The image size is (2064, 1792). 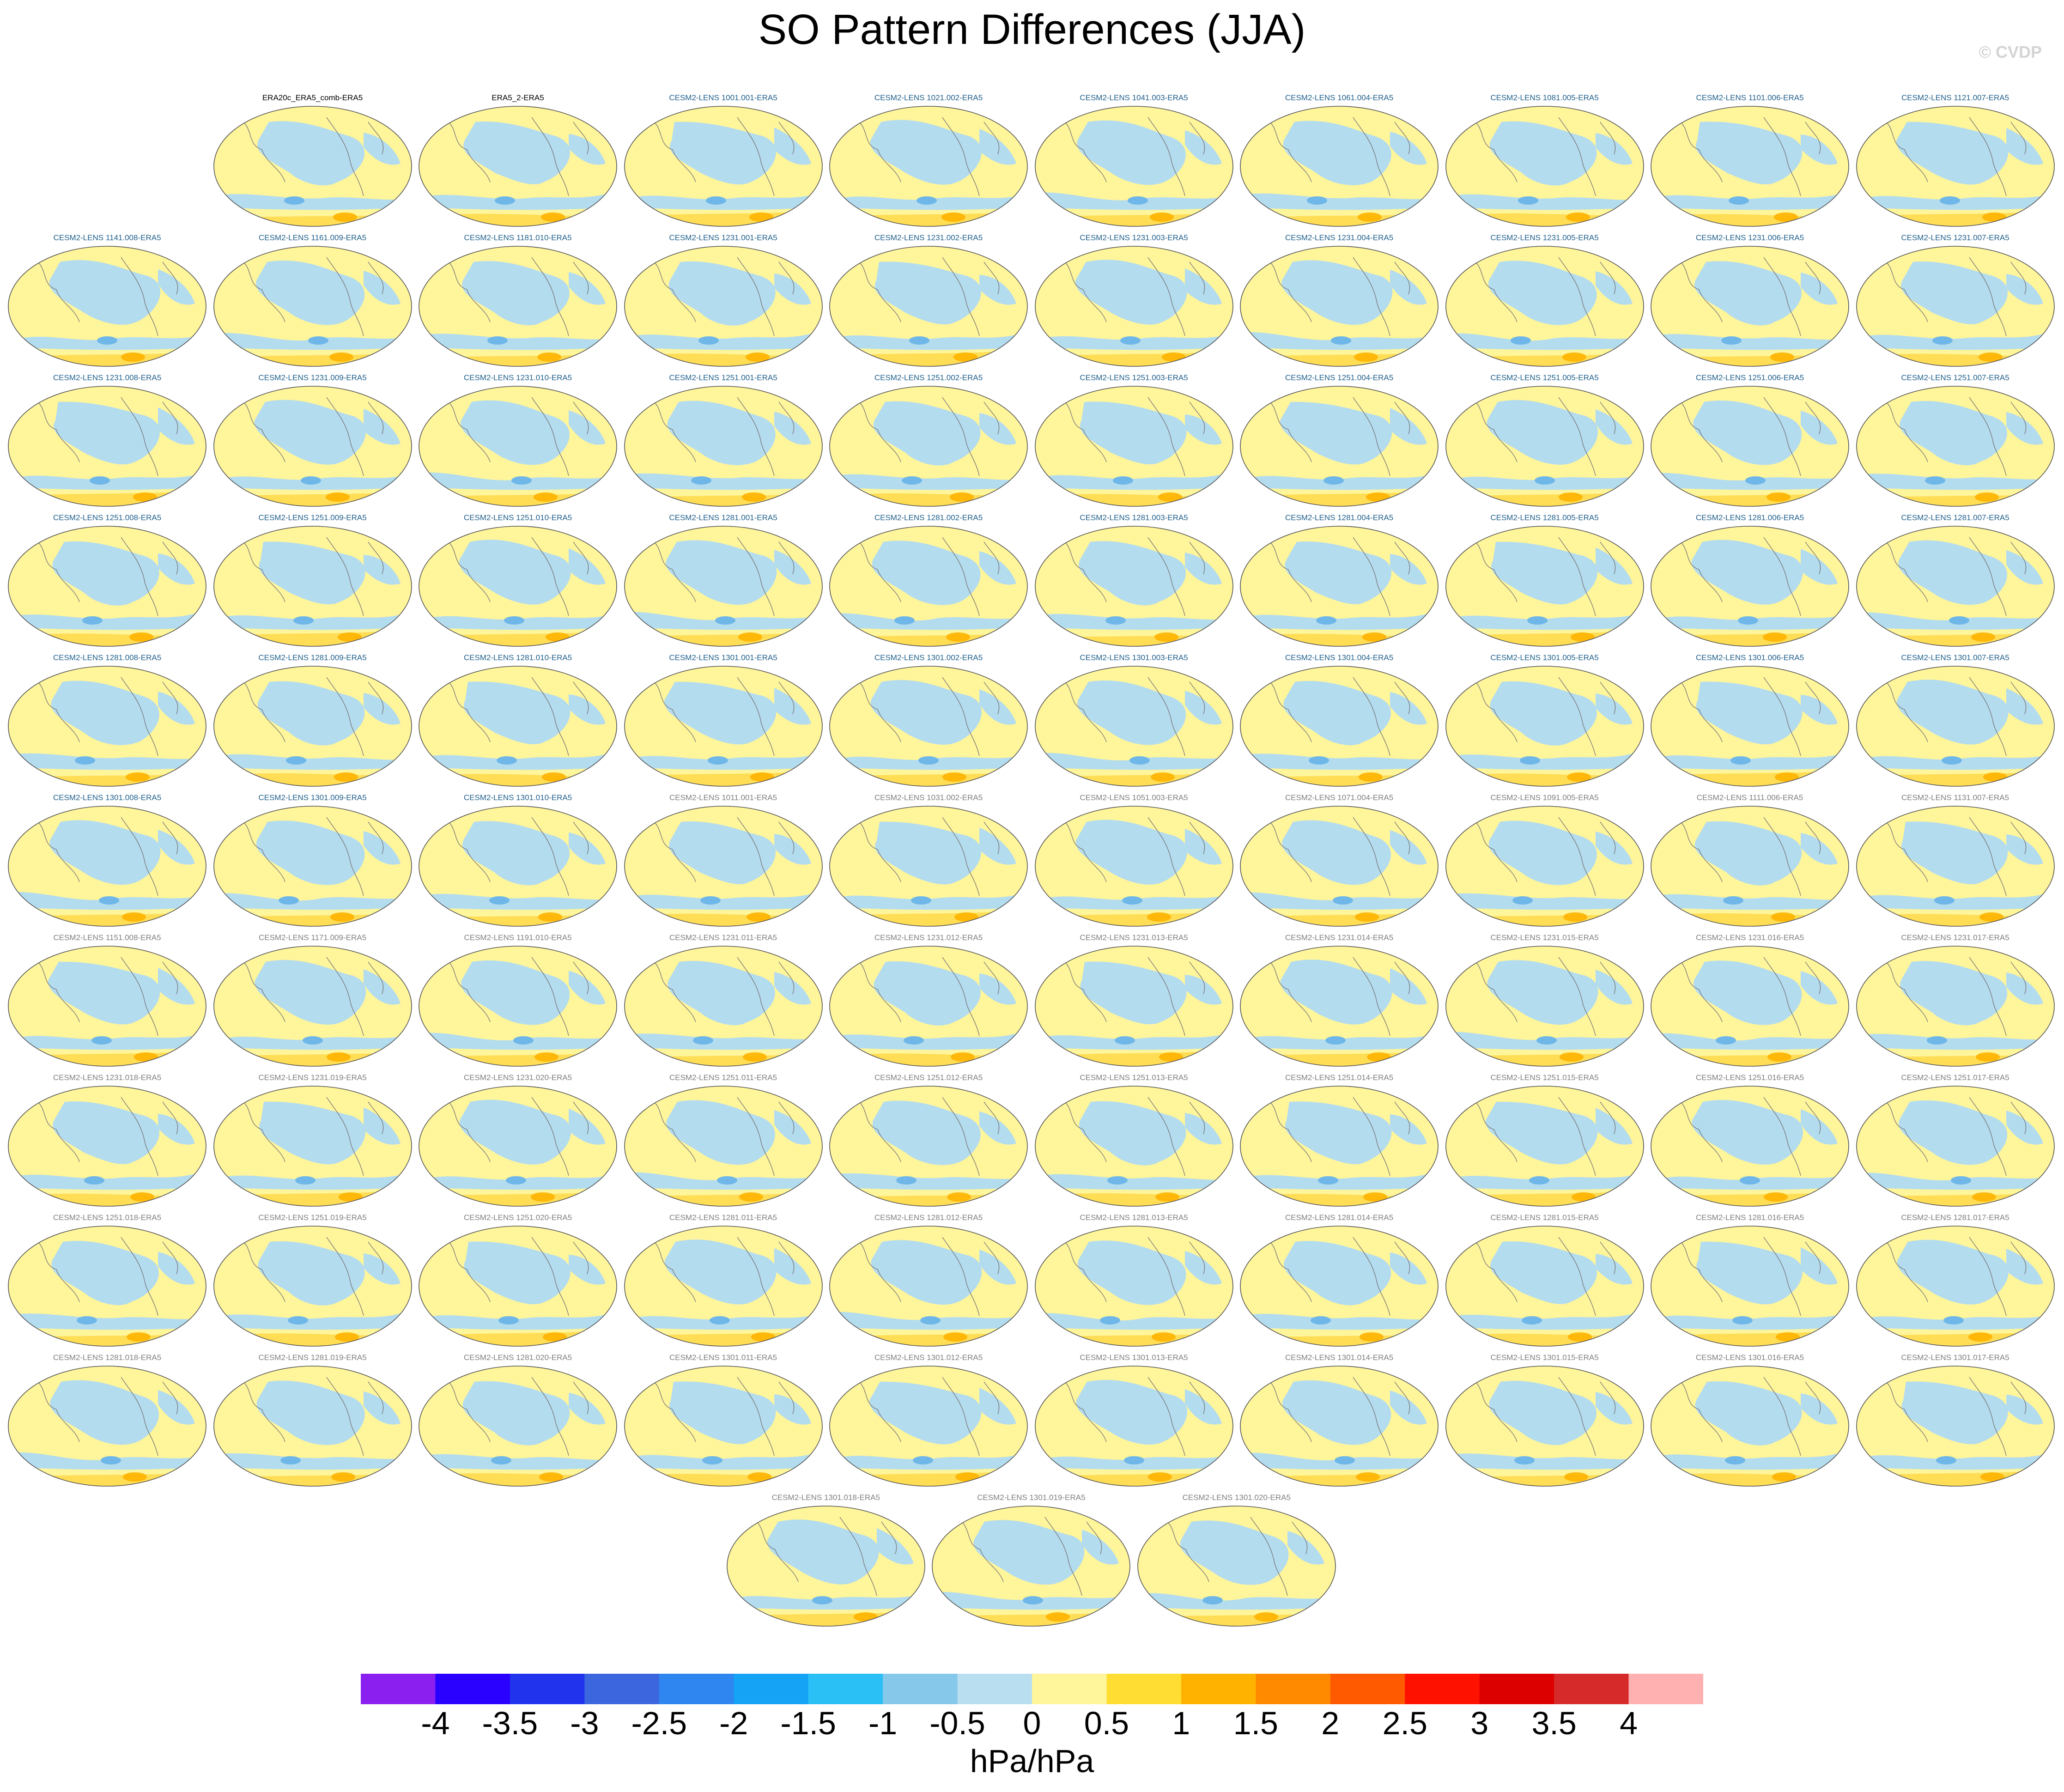 I want to click on map-panel: CESM2-LENS 1231.011-ERA5, so click(x=723, y=1002).